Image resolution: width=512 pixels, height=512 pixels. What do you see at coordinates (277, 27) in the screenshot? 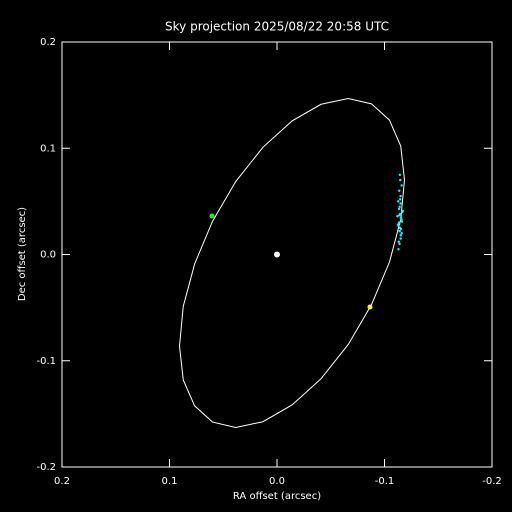
I see `chart-title: Sky projection 2025/08/22 20:58 UTC` at bounding box center [277, 27].